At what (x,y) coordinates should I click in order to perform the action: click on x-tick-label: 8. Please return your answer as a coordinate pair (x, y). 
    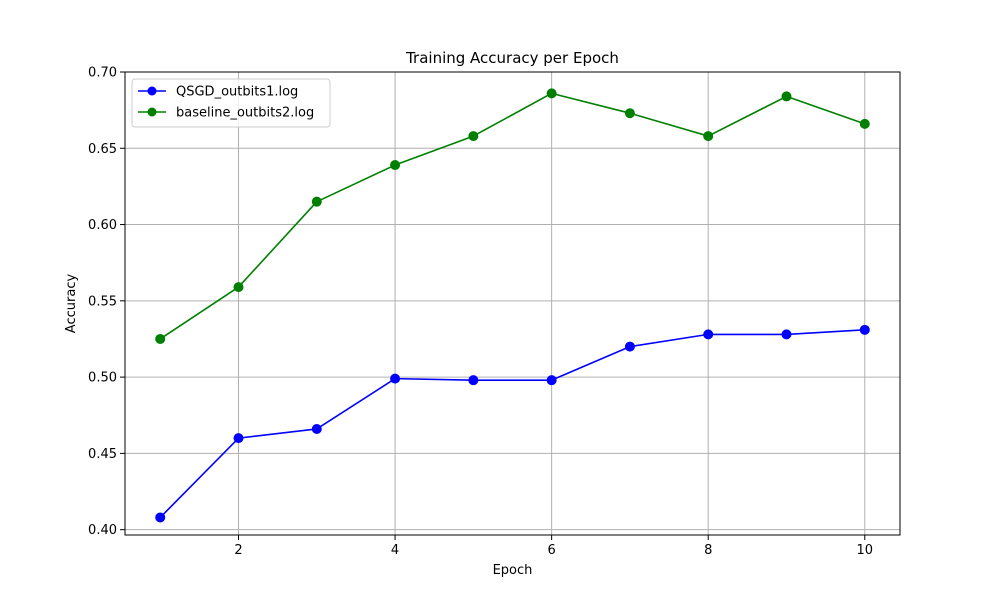
    Looking at the image, I should click on (708, 550).